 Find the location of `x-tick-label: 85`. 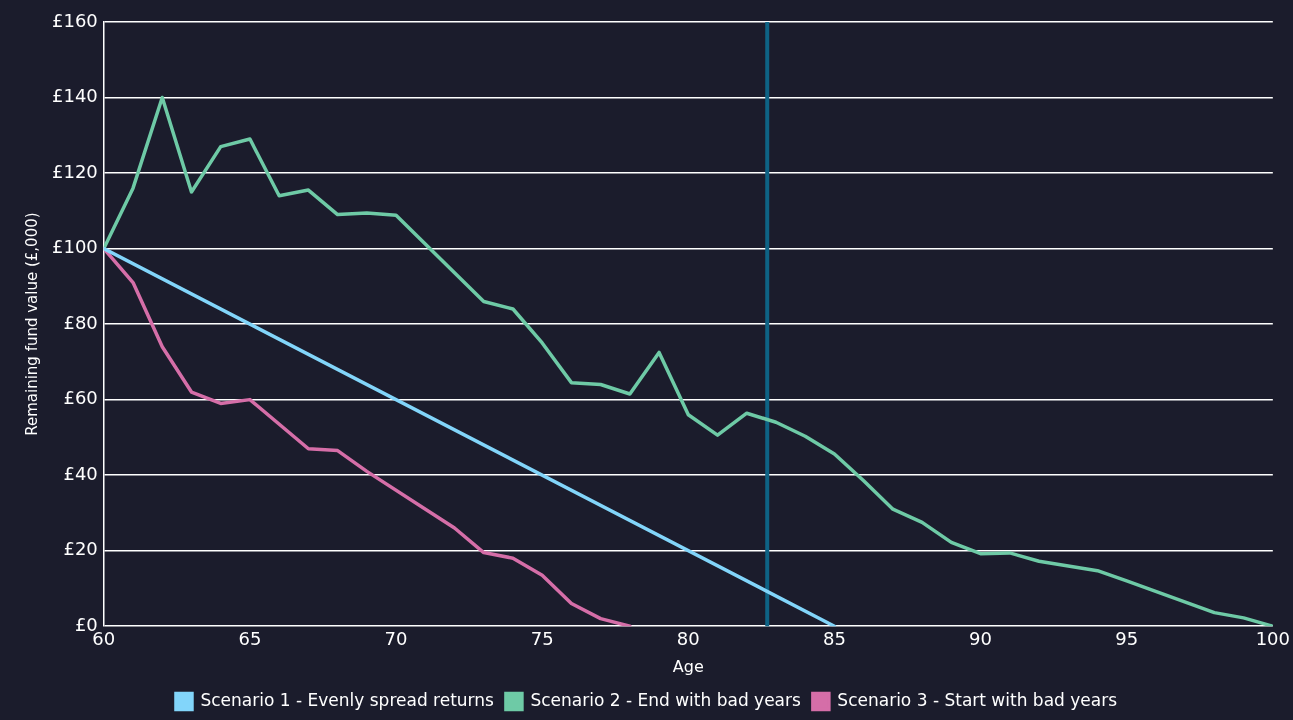

x-tick-label: 85 is located at coordinates (834, 638).